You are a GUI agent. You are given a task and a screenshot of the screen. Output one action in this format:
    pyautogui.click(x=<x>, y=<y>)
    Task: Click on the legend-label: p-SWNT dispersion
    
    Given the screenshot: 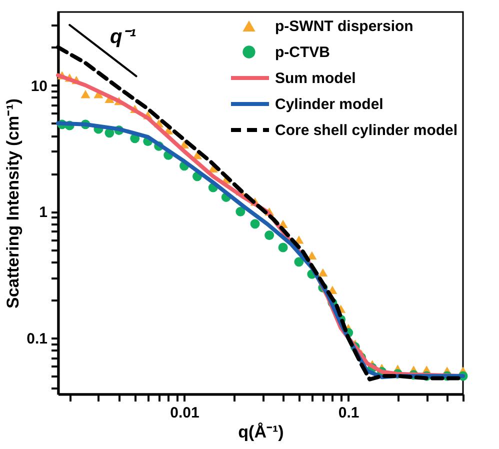 What is the action you would take?
    pyautogui.click(x=344, y=26)
    